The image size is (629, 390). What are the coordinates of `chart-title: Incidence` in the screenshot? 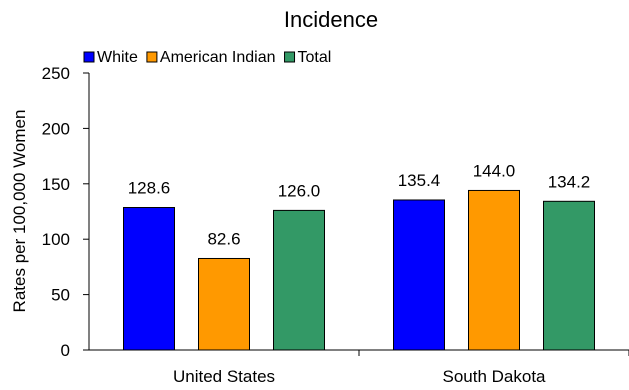 It's located at (331, 19).